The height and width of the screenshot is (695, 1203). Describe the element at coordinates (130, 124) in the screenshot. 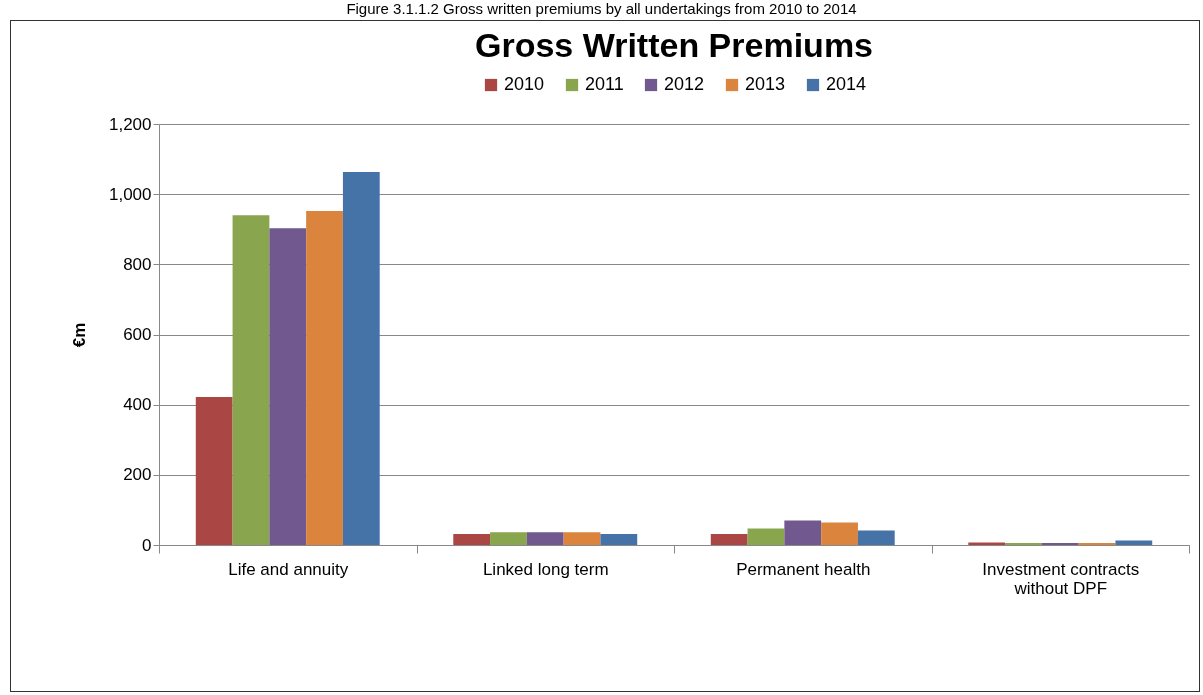

I see `y-tick-label: 1,200` at that location.